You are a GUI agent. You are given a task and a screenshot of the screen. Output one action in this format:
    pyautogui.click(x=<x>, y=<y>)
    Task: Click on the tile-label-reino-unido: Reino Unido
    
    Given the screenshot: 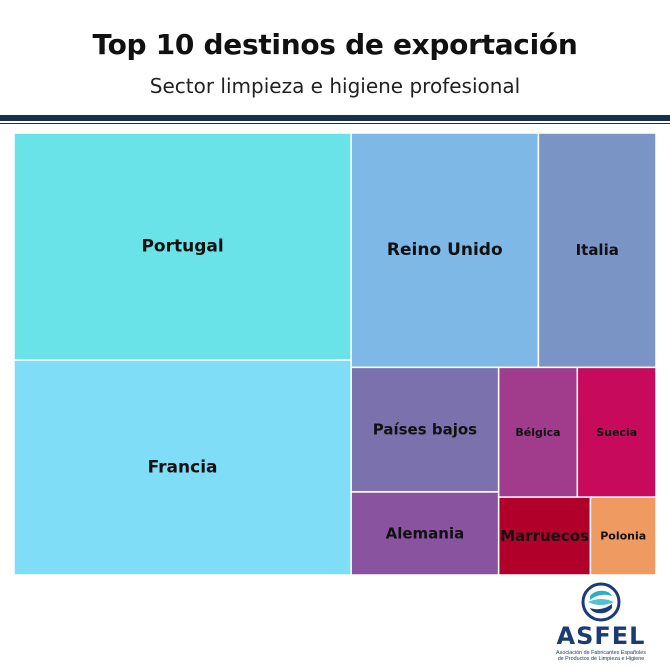 What is the action you would take?
    pyautogui.click(x=445, y=250)
    